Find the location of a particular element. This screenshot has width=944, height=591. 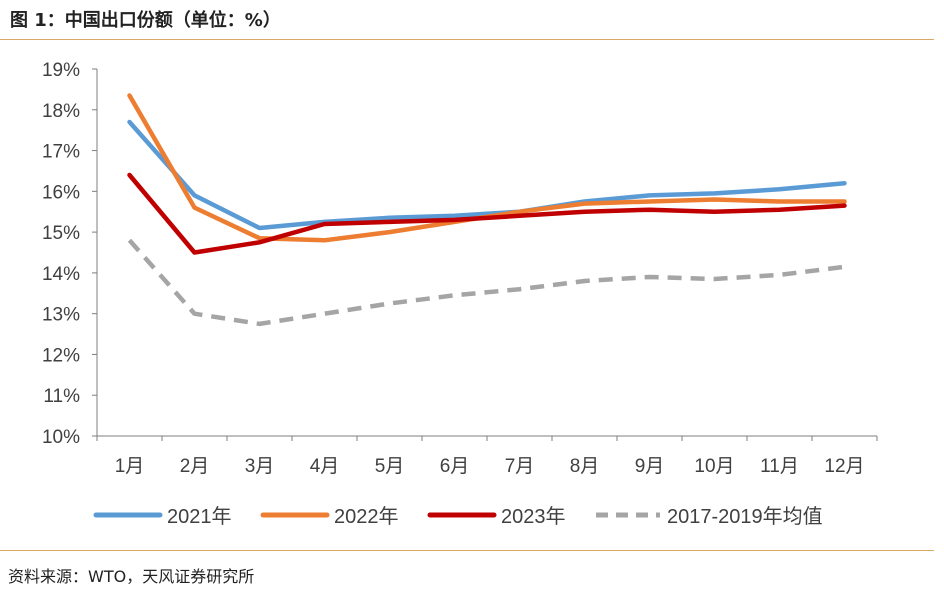

x-tick-label: 12月 is located at coordinates (844, 466).